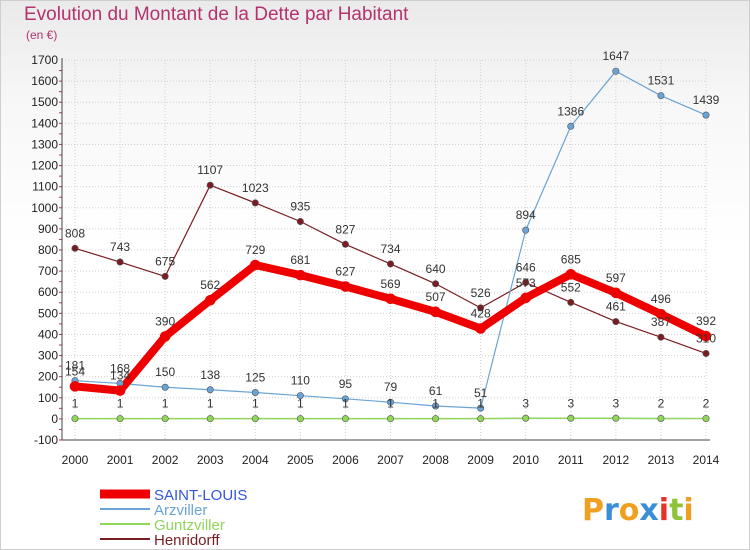 This screenshot has height=550, width=750. What do you see at coordinates (345, 272) in the screenshot?
I see `value-label-saint-louis: 627` at bounding box center [345, 272].